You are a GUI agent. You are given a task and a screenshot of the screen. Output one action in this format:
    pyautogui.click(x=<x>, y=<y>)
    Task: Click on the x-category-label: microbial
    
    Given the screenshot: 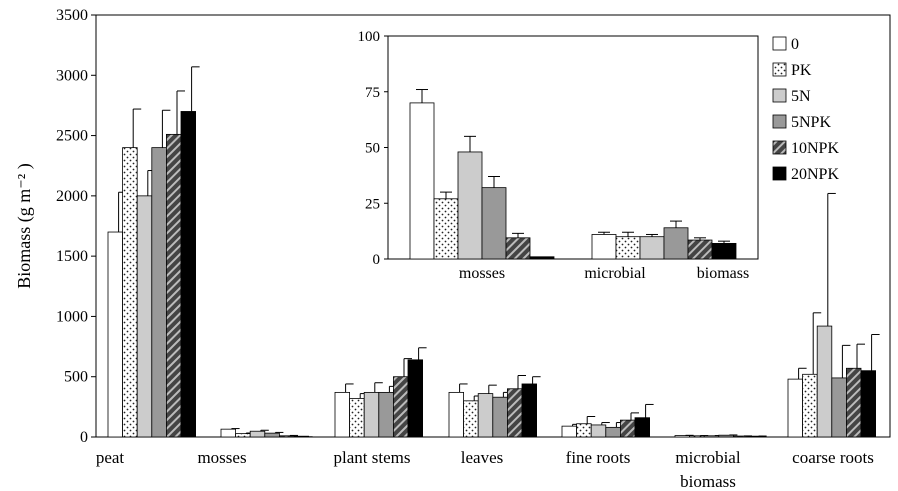 What is the action you would take?
    pyautogui.click(x=707, y=457)
    